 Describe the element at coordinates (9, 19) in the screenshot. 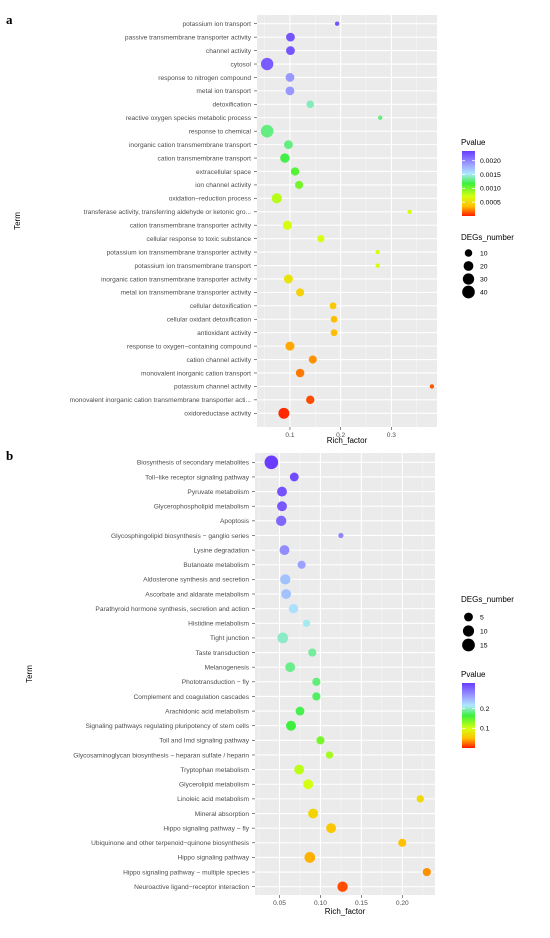

I see `panel-a-letter: a` at that location.